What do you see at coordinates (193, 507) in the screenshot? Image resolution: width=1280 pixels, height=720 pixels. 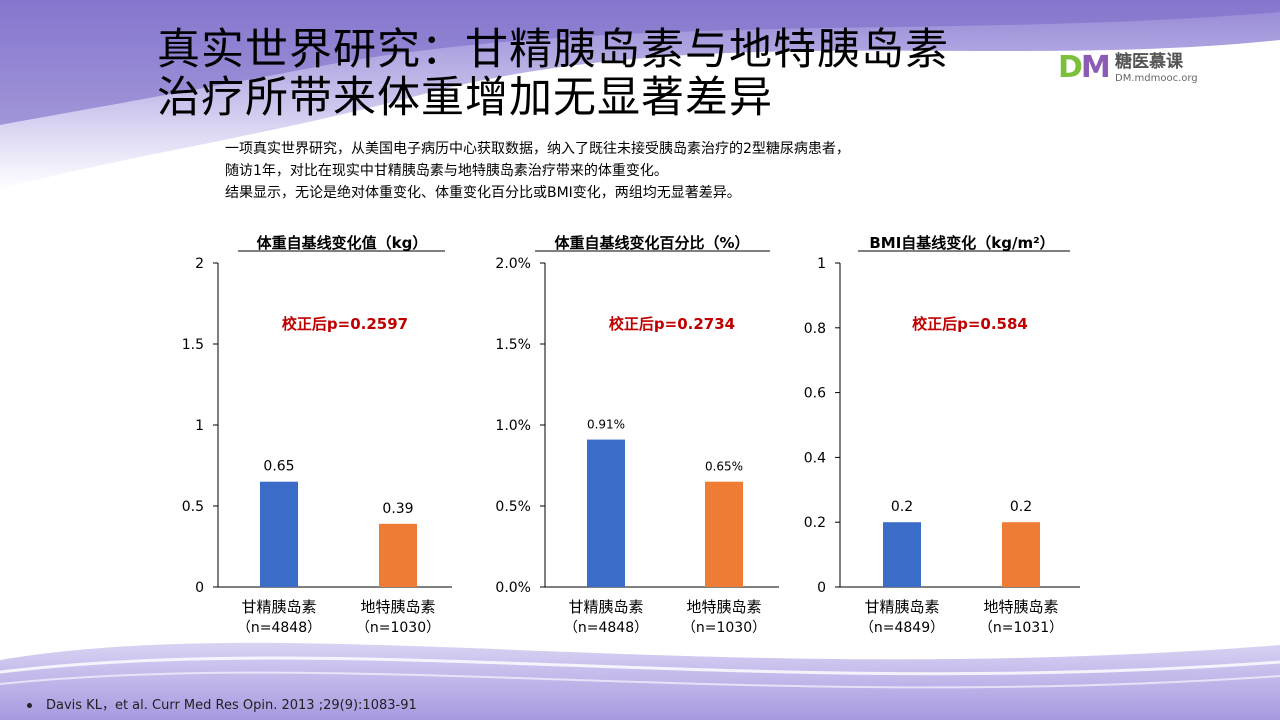 I see `y-tick-label-1: 0.5` at bounding box center [193, 507].